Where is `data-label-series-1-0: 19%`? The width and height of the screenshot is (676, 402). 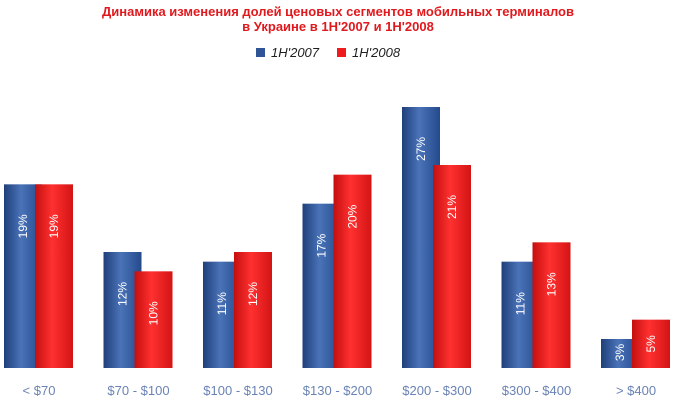 data-label-series-1-0: 19% is located at coordinates (23, 226).